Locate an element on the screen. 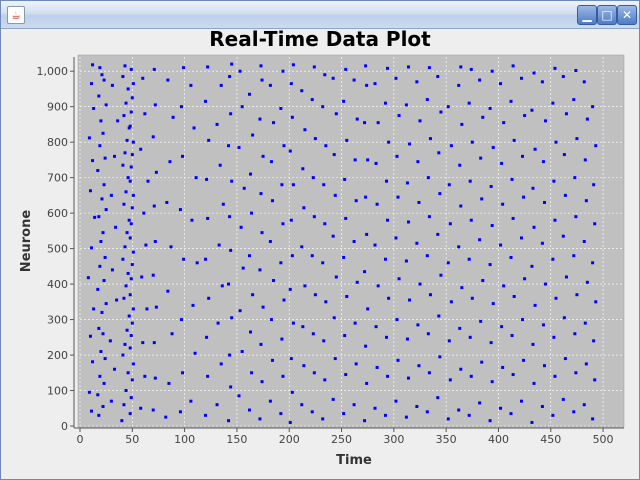  y-tick-label: 100 is located at coordinates (57, 391).